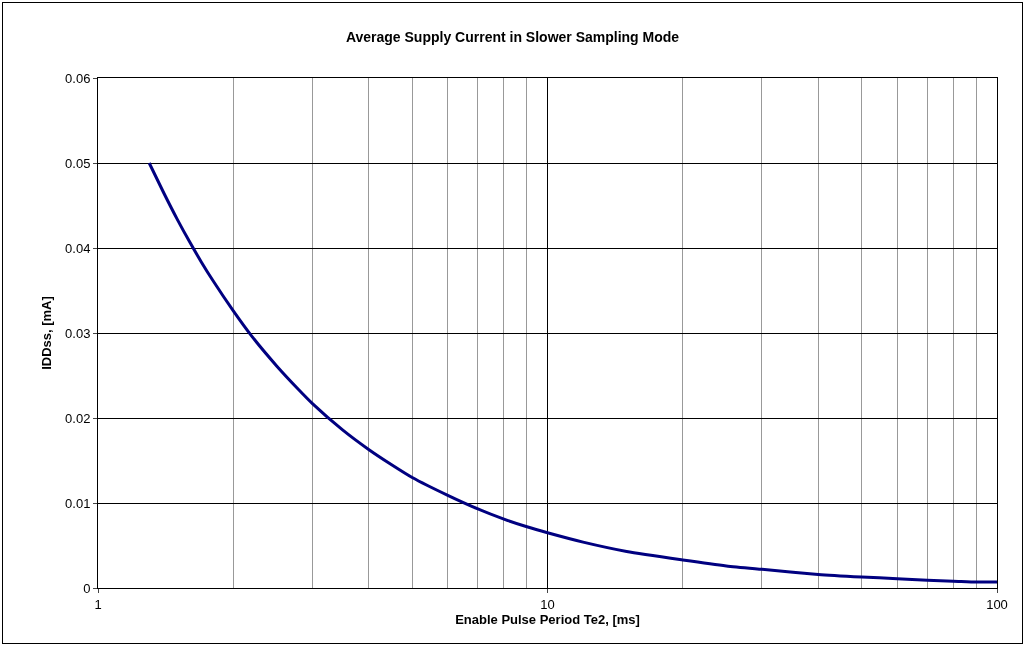 The height and width of the screenshot is (646, 1025). Describe the element at coordinates (78, 333) in the screenshot. I see `y-tick-label: 0.03` at that location.